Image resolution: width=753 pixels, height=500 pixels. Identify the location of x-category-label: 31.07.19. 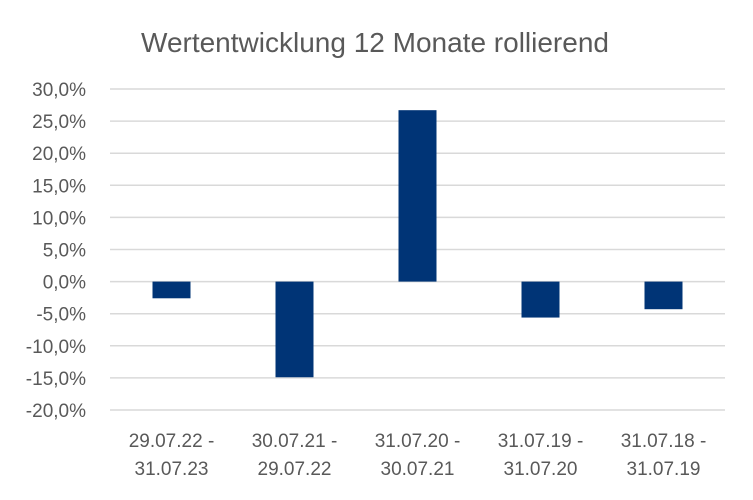
(664, 469).